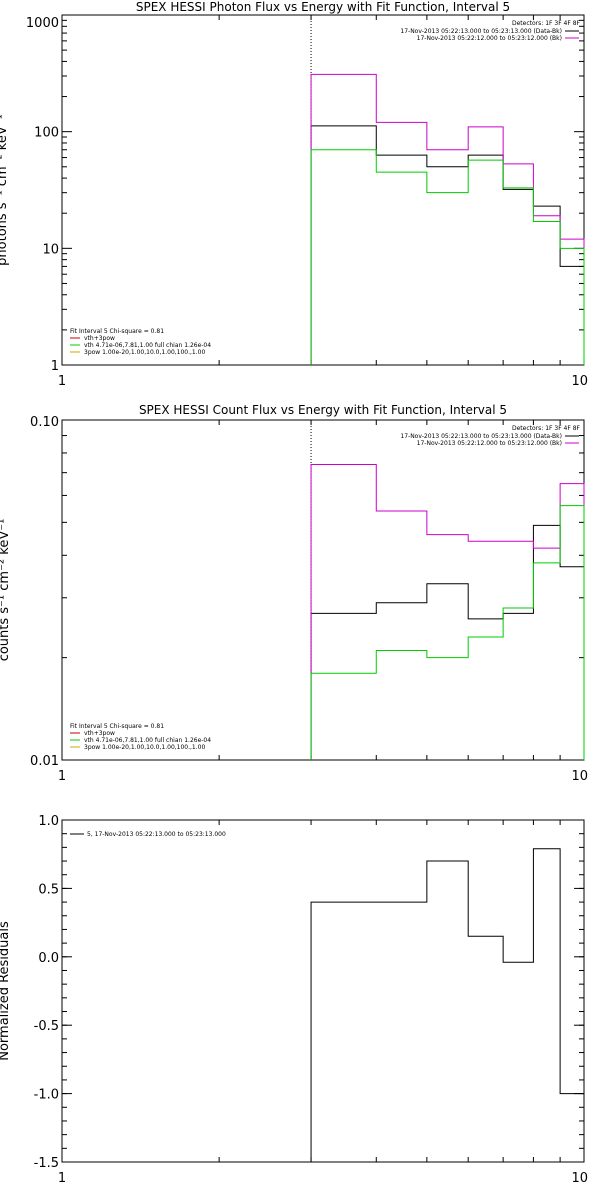 This screenshot has height=1200, width=600. I want to click on y-tick-label: 1000, so click(42, 23).